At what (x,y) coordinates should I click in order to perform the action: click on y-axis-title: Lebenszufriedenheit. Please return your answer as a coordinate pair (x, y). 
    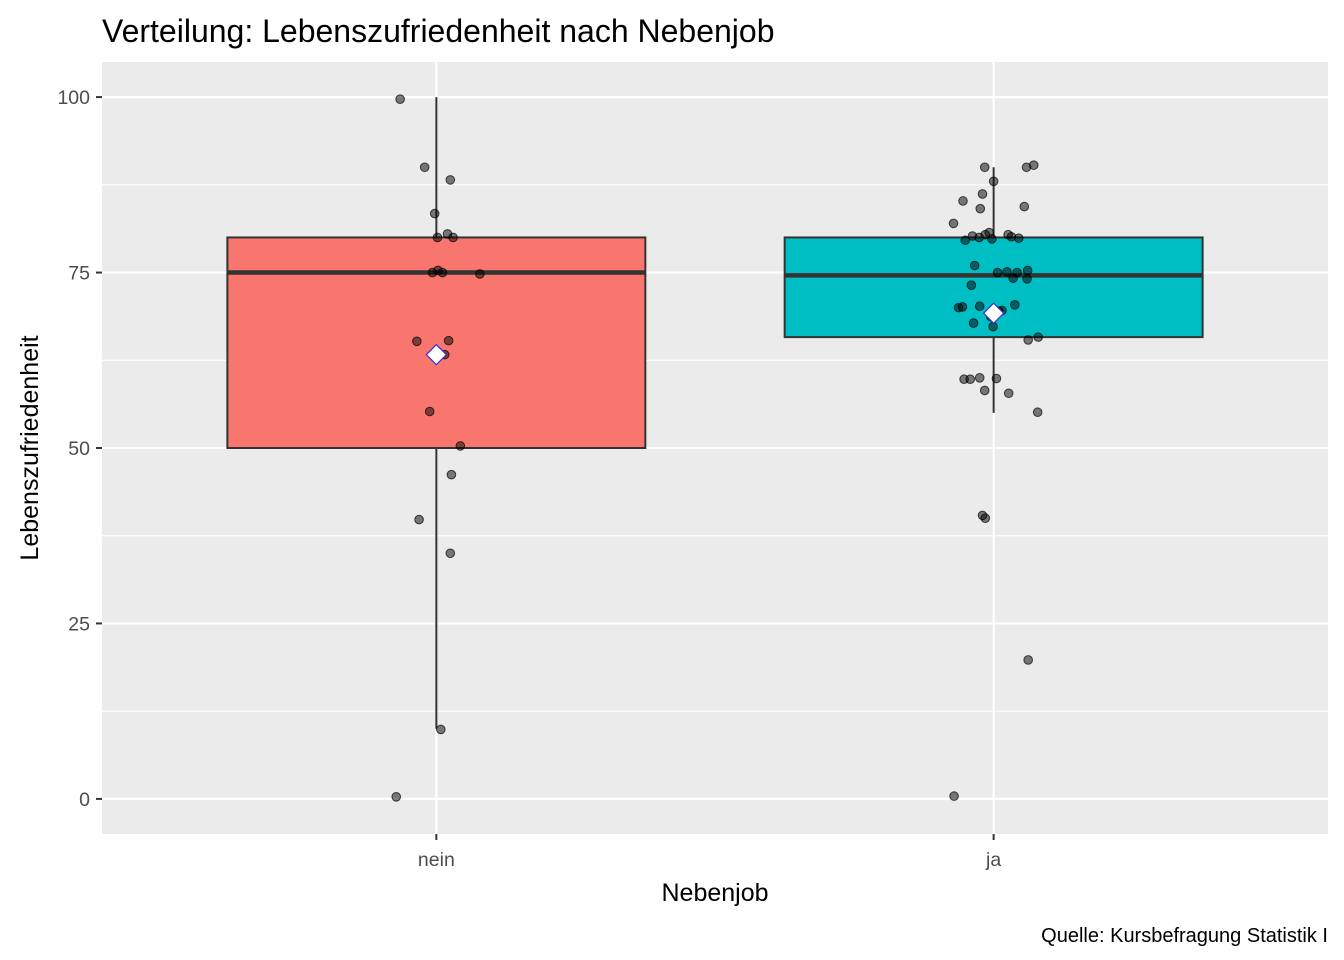
    Looking at the image, I should click on (30, 447).